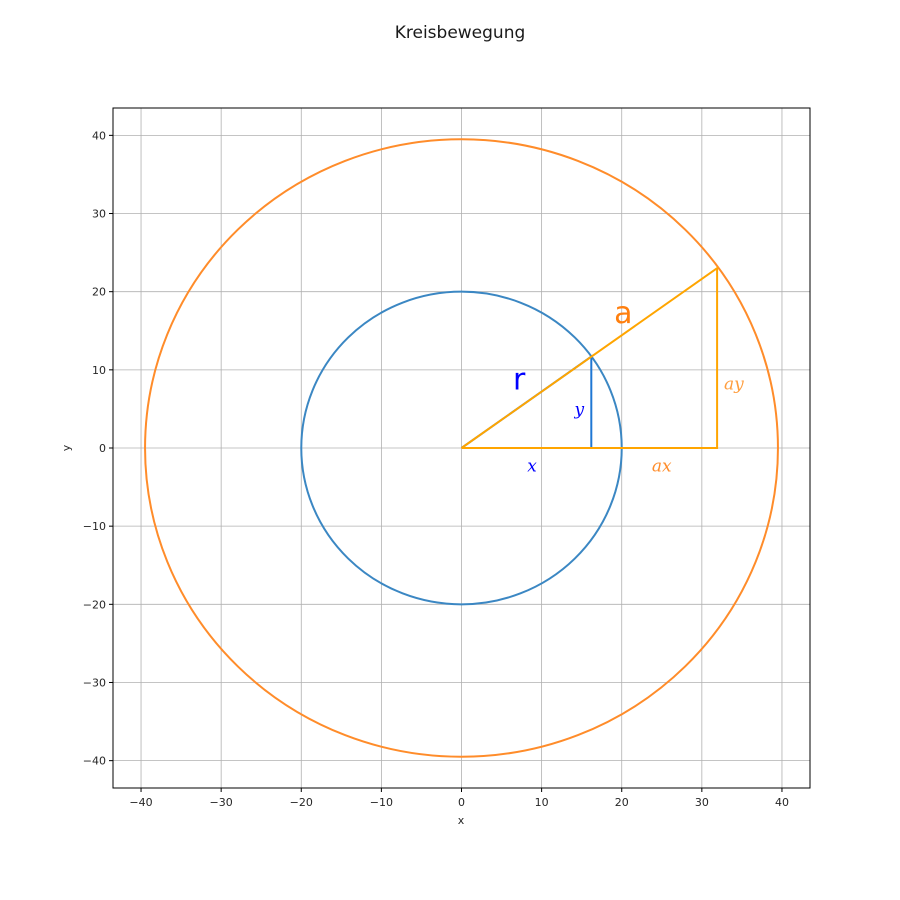 The height and width of the screenshot is (900, 900). Describe the element at coordinates (99, 135) in the screenshot. I see `y-tick-label: 40` at that location.